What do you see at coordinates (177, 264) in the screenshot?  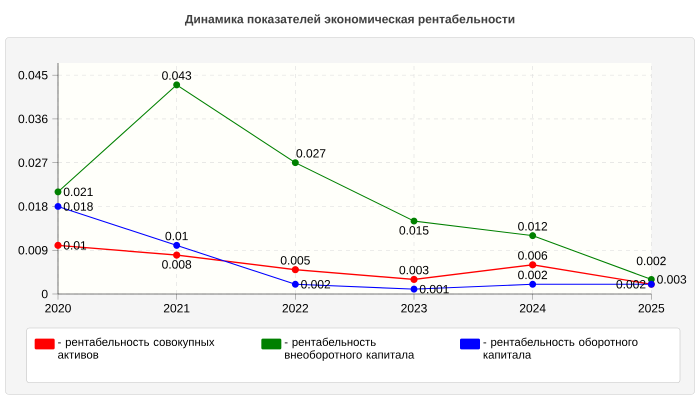 I see `data-label: 0.008` at bounding box center [177, 264].